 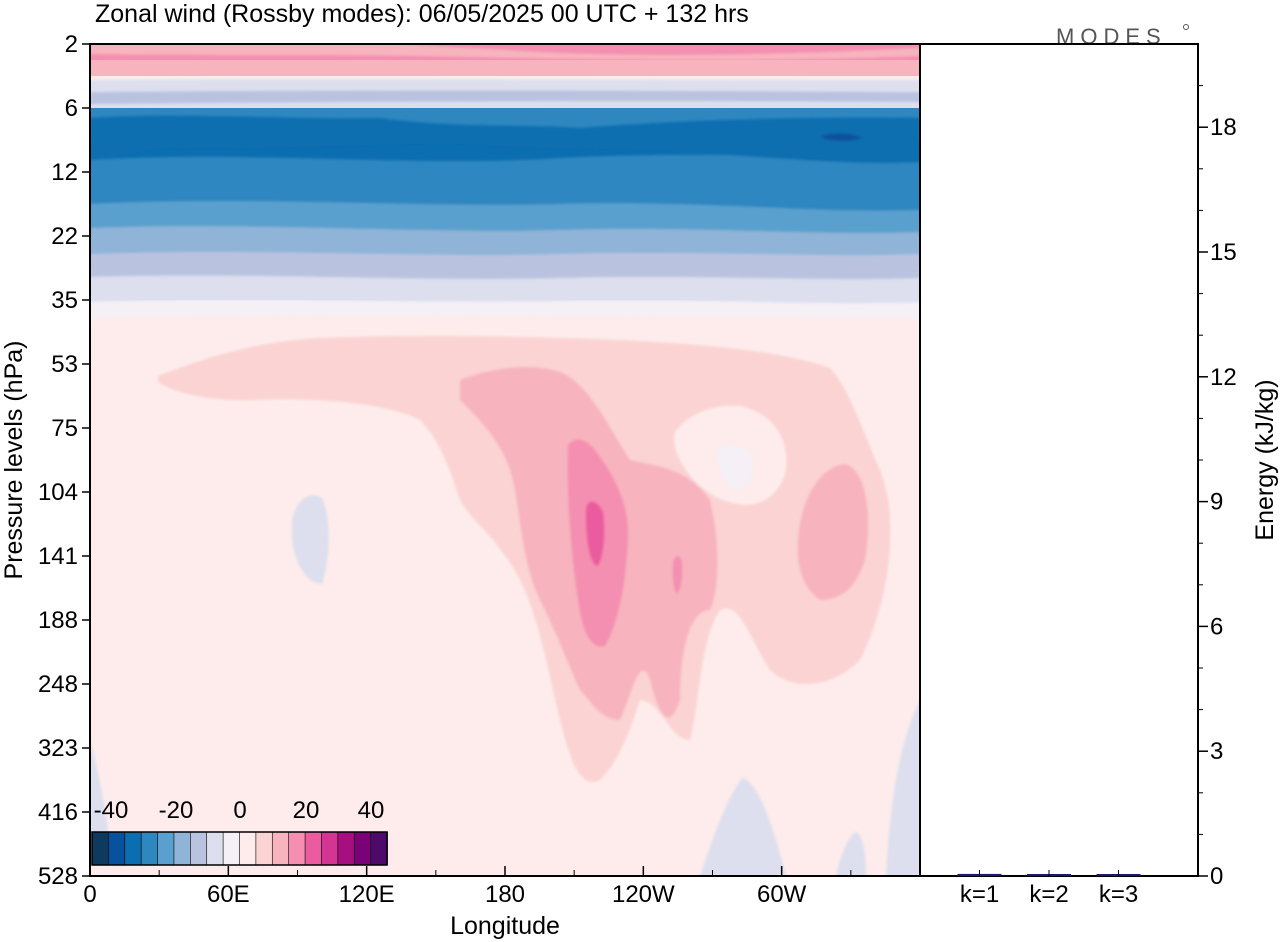 I want to click on y-tick-label: 323, so click(x=58, y=748).